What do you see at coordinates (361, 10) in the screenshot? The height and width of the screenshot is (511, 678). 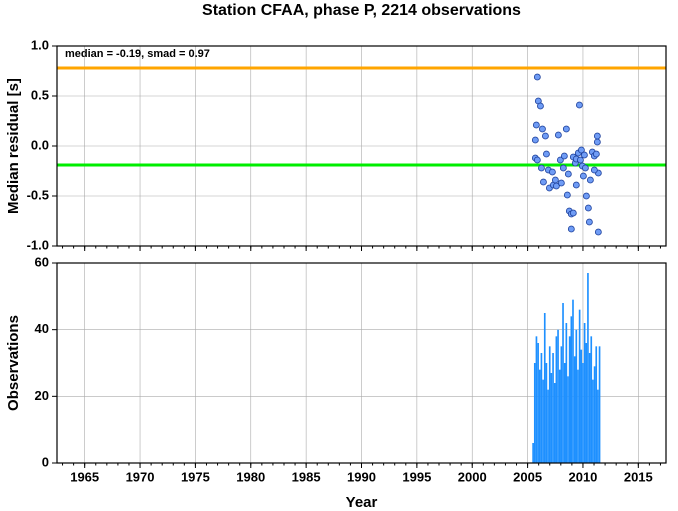 I see `chart-title: Station CFAA, phase P, 2214 observations` at bounding box center [361, 10].